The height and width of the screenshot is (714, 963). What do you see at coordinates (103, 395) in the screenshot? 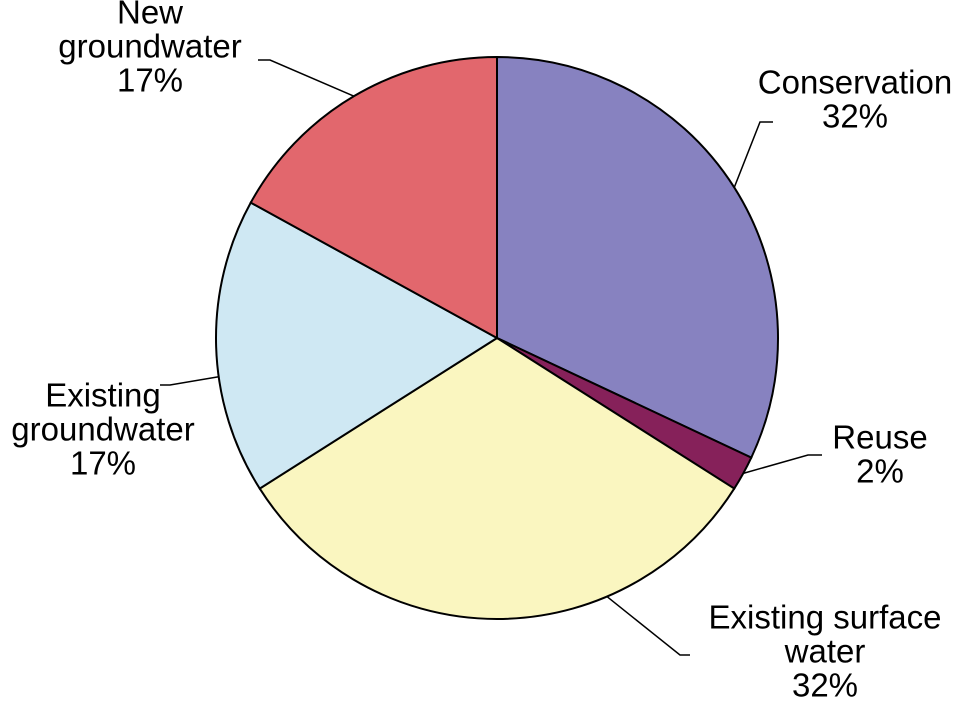
I see `slice-label: Existing` at bounding box center [103, 395].